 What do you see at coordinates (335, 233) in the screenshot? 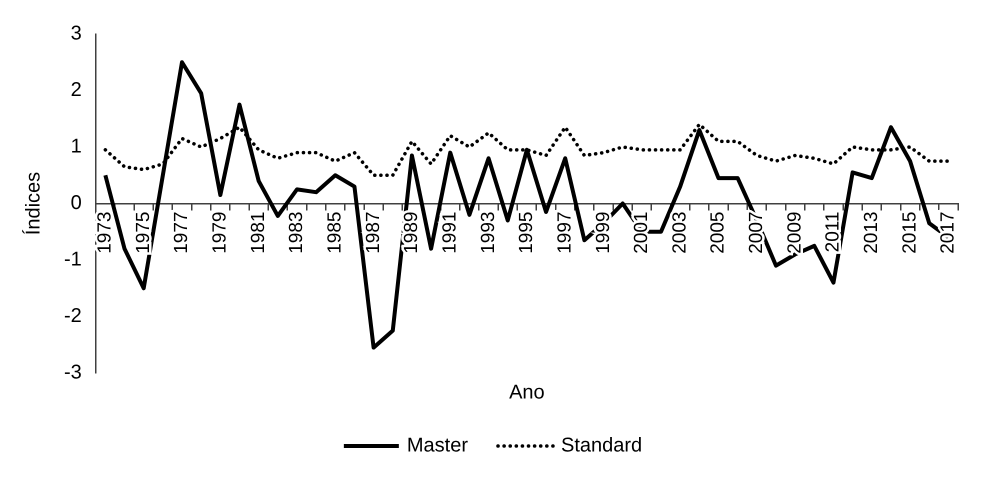
I see `x-tick-label: 1985` at bounding box center [335, 233].